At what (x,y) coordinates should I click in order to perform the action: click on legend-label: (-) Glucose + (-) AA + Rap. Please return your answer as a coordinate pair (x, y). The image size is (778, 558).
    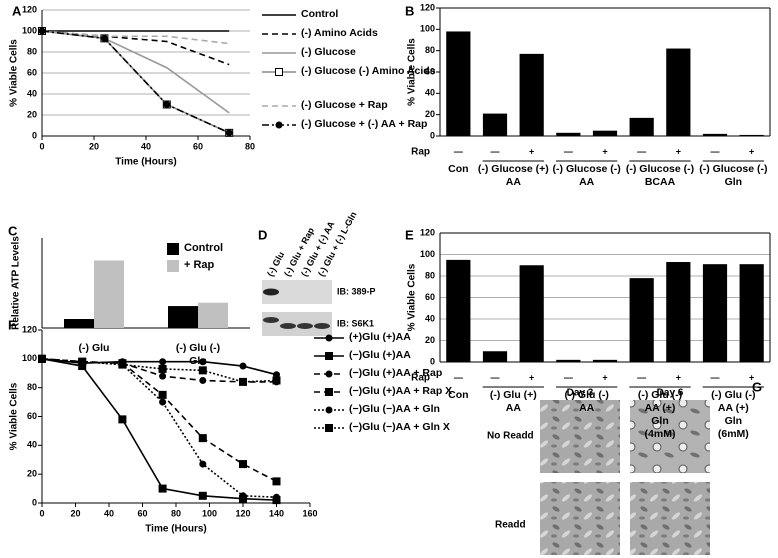
    Looking at the image, I should click on (364, 124).